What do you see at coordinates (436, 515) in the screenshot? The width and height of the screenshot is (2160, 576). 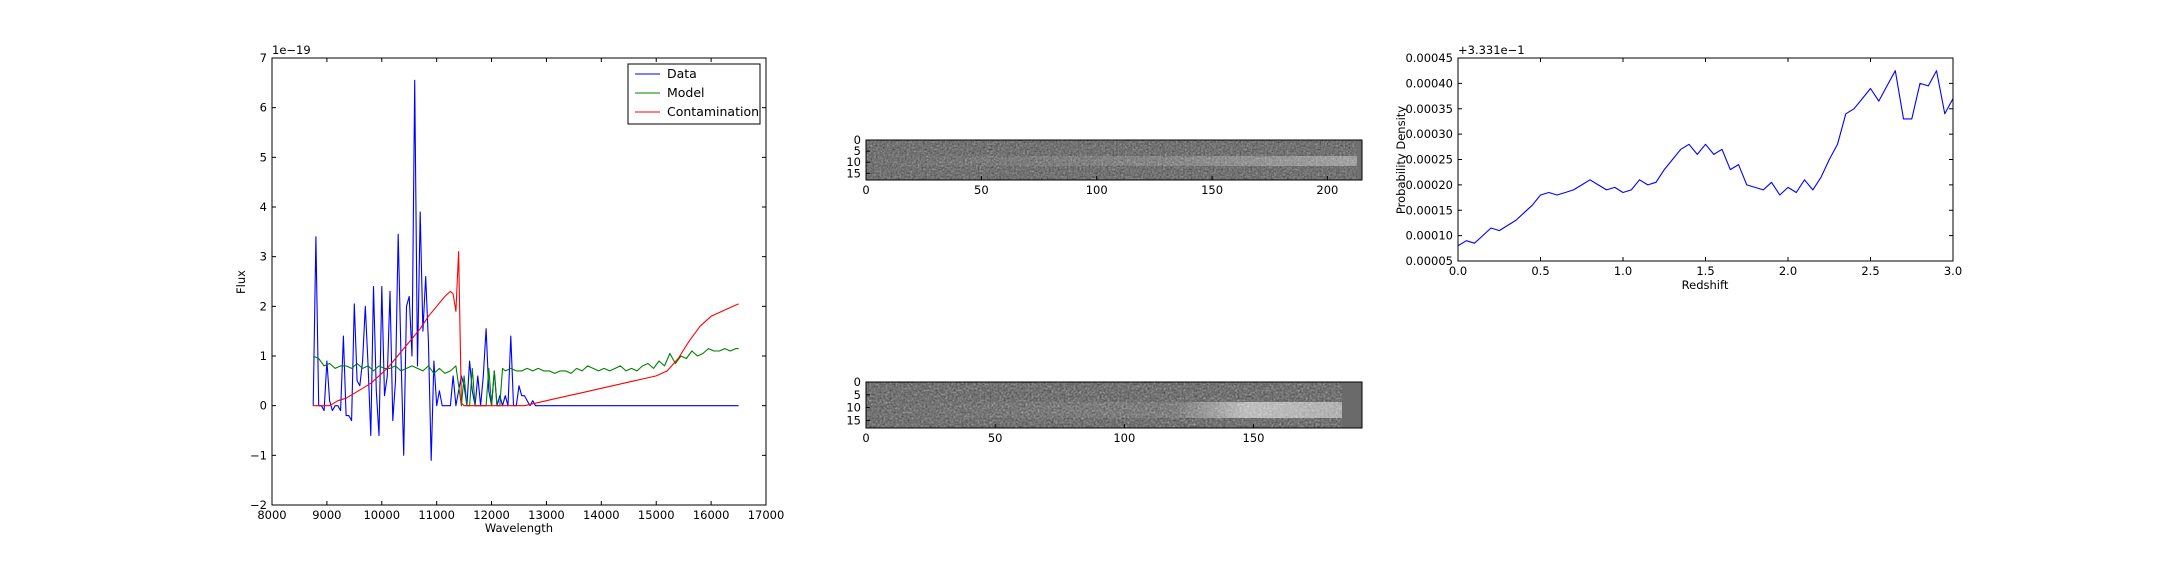 I see `x-tick-label: 11000` at bounding box center [436, 515].